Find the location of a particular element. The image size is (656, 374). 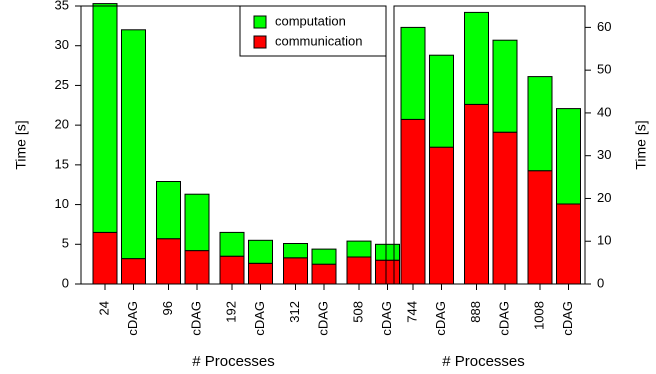

y-tick-label-1: 10 is located at coordinates (604, 240).